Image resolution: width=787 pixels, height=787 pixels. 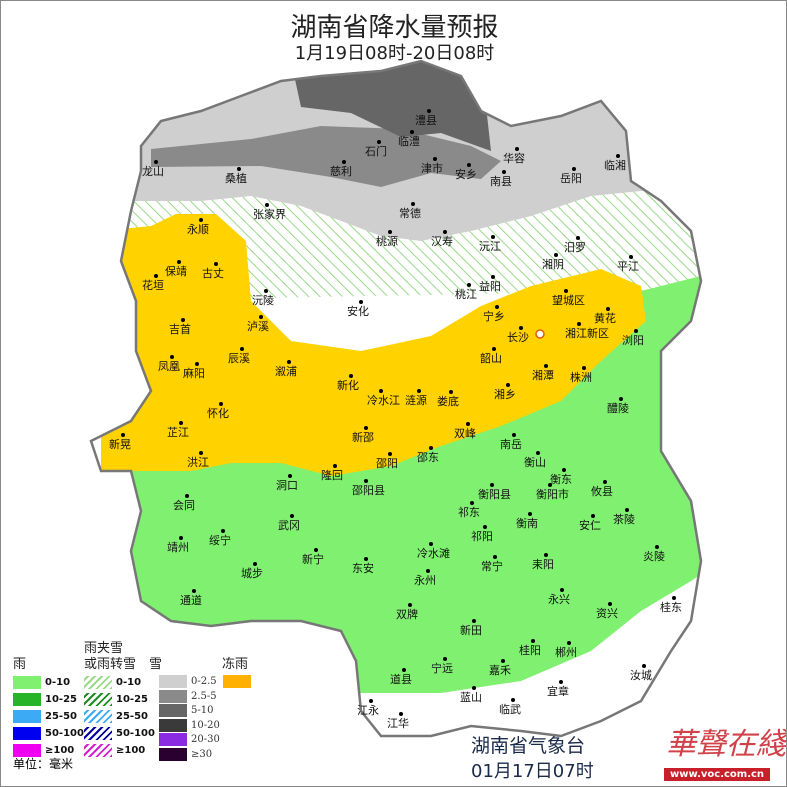 What do you see at coordinates (602, 491) in the screenshot?
I see `city-label: 攸县` at bounding box center [602, 491].